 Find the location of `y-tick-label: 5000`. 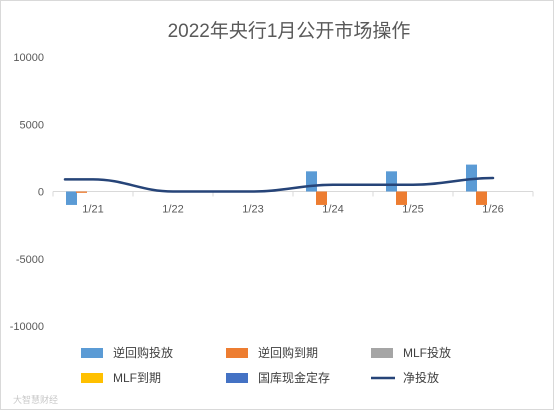

y-tick-label: 5000 is located at coordinates (32, 125).